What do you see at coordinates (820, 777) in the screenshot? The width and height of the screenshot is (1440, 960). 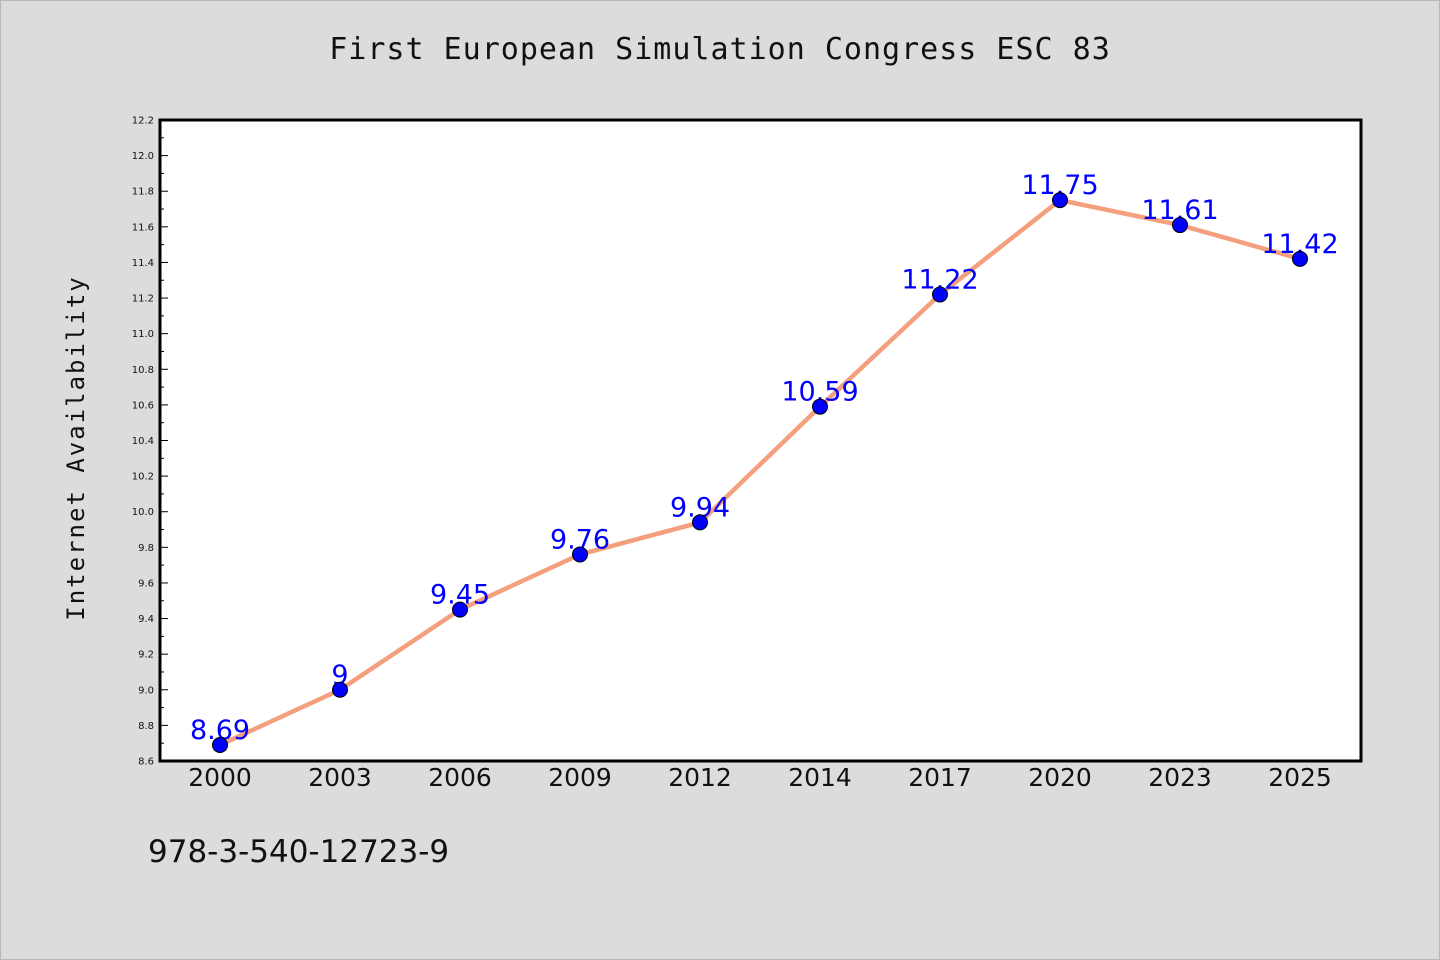 I see `x-tick-label: 2014` at bounding box center [820, 777].